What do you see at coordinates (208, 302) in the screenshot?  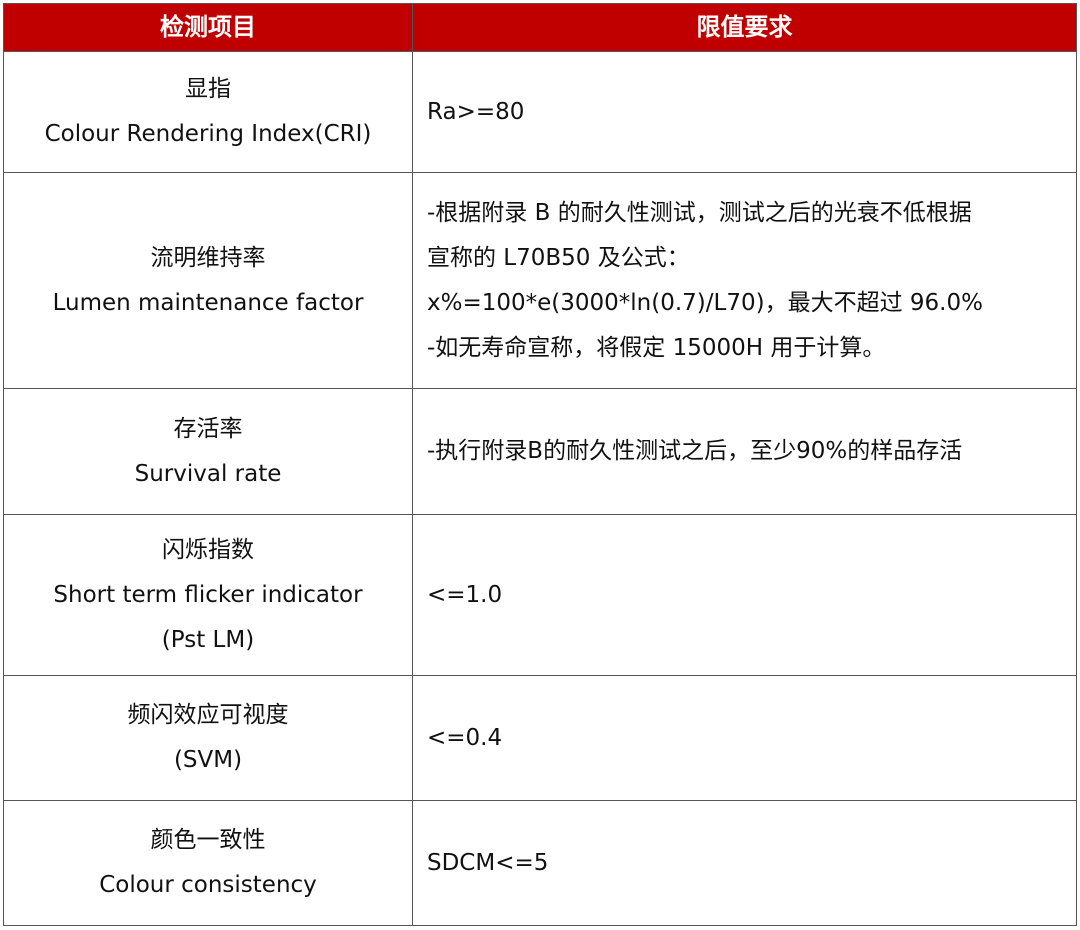 I see `item-en: Lumen maintenance factor` at bounding box center [208, 302].